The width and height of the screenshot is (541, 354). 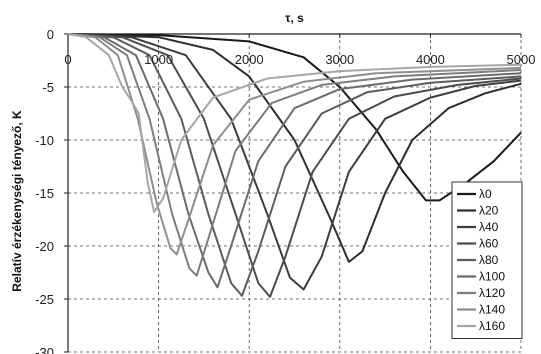 I want to click on y-tick-label: -20, so click(x=44, y=246).